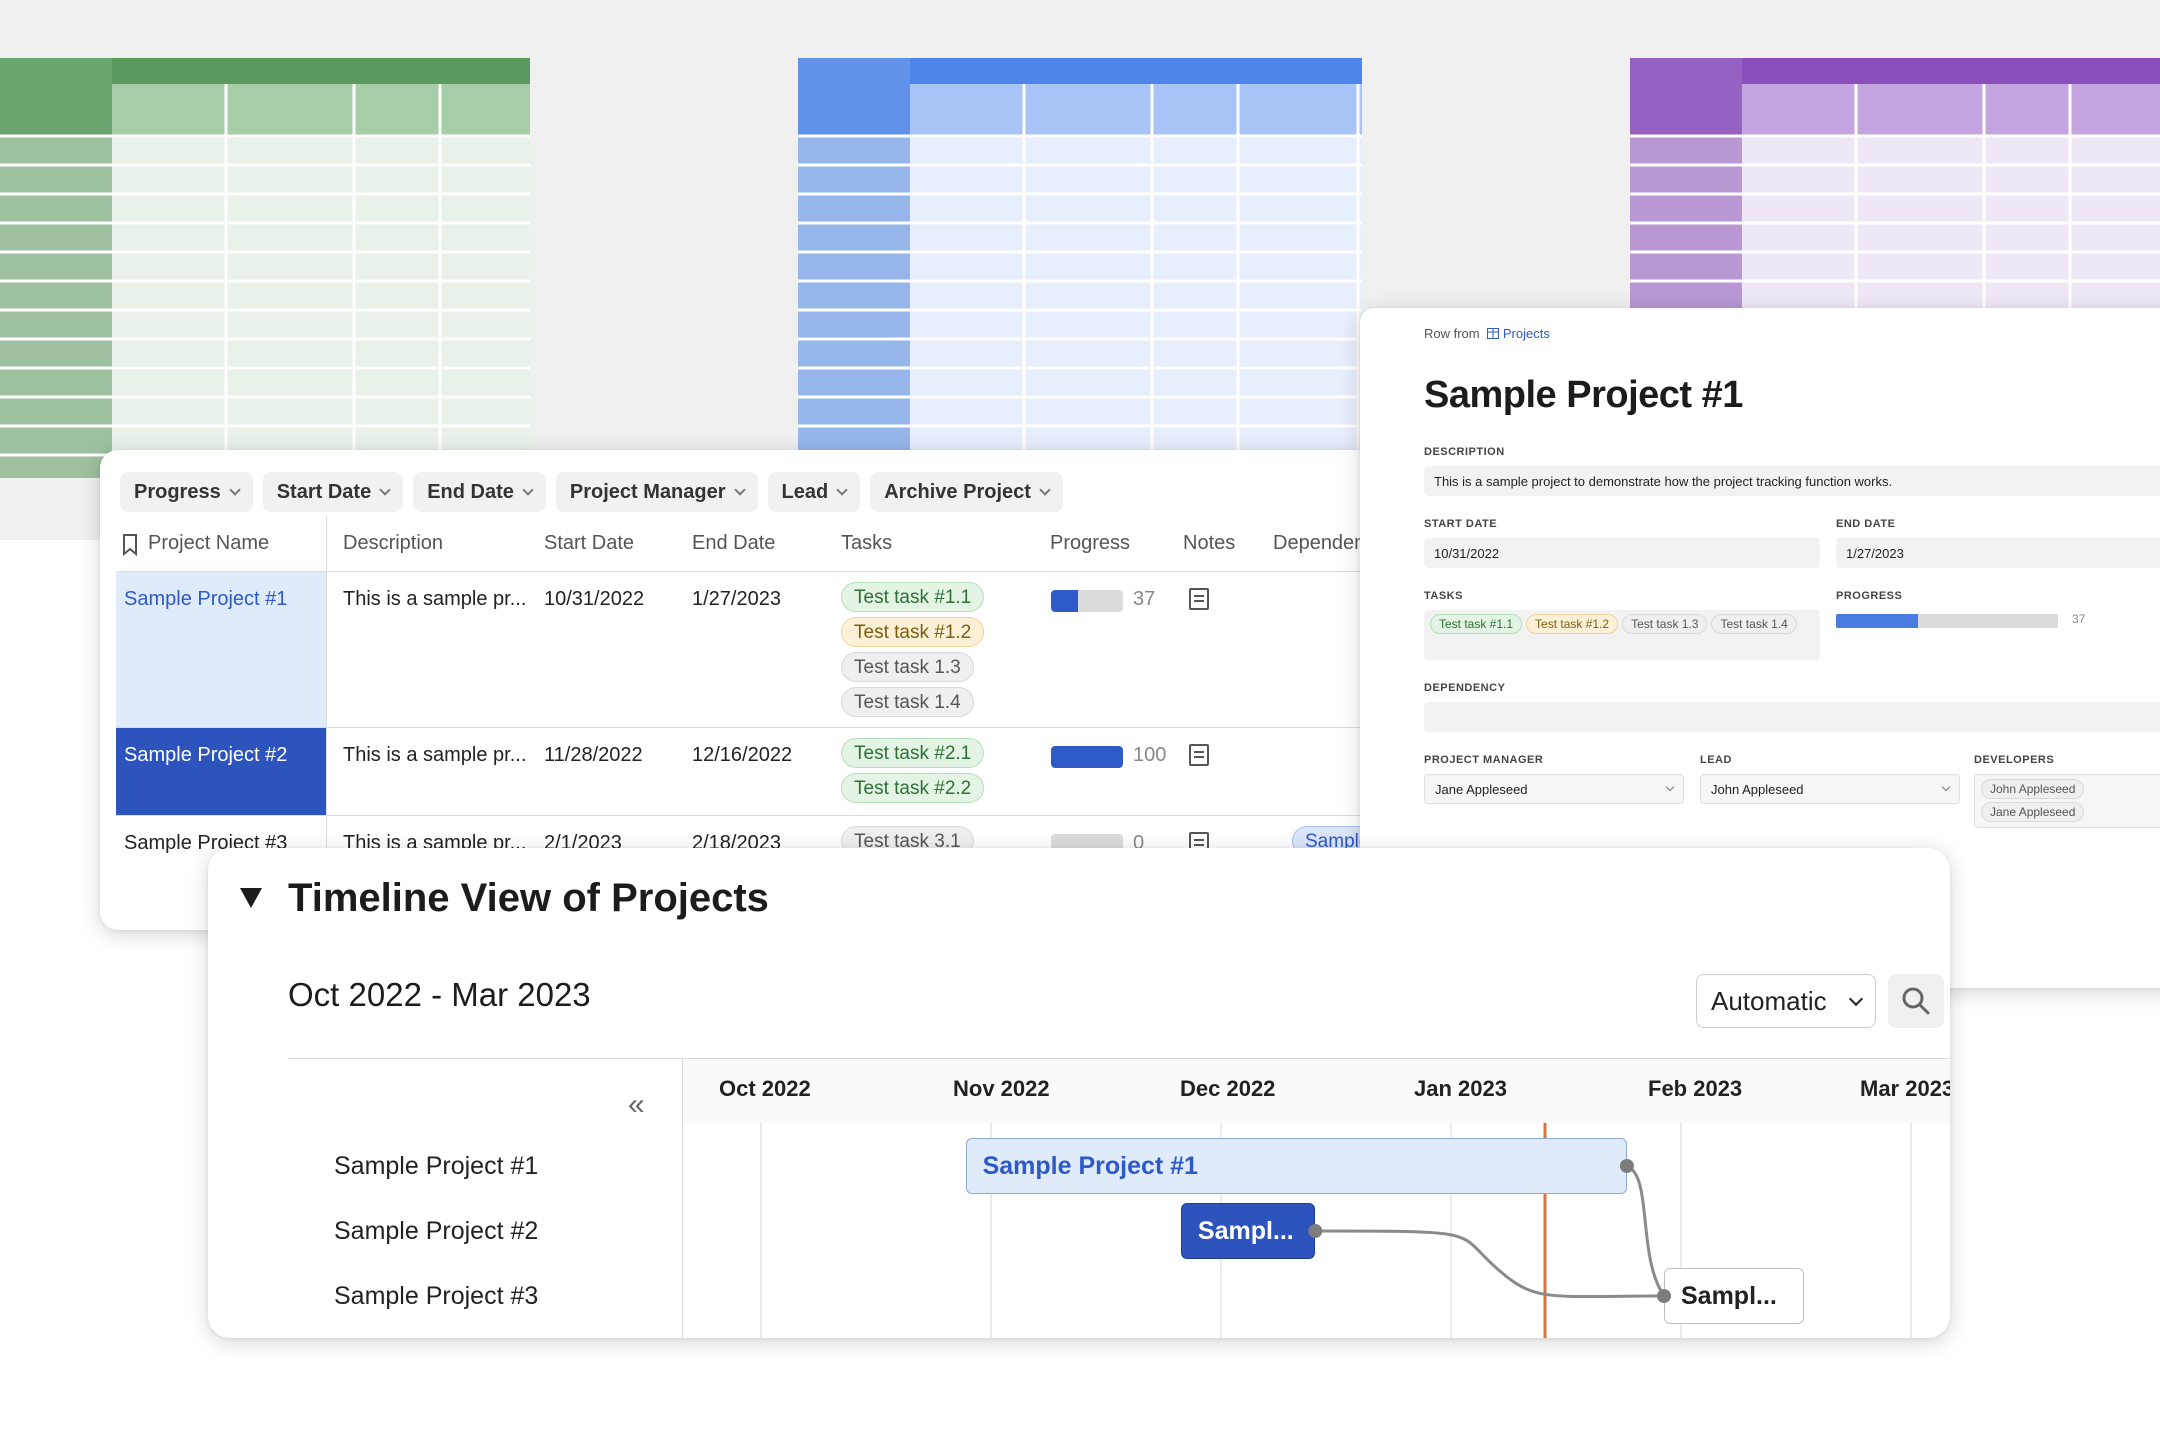 The height and width of the screenshot is (1440, 2160). I want to click on chip-progress: Progress, so click(186, 492).